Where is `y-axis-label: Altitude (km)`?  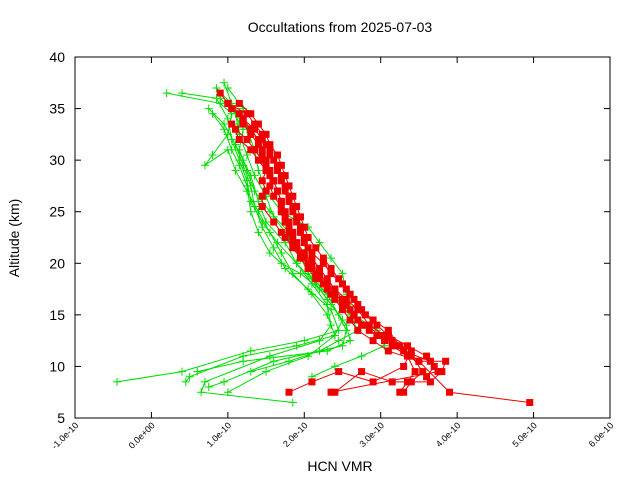 y-axis-label: Altitude (km) is located at coordinates (14, 238).